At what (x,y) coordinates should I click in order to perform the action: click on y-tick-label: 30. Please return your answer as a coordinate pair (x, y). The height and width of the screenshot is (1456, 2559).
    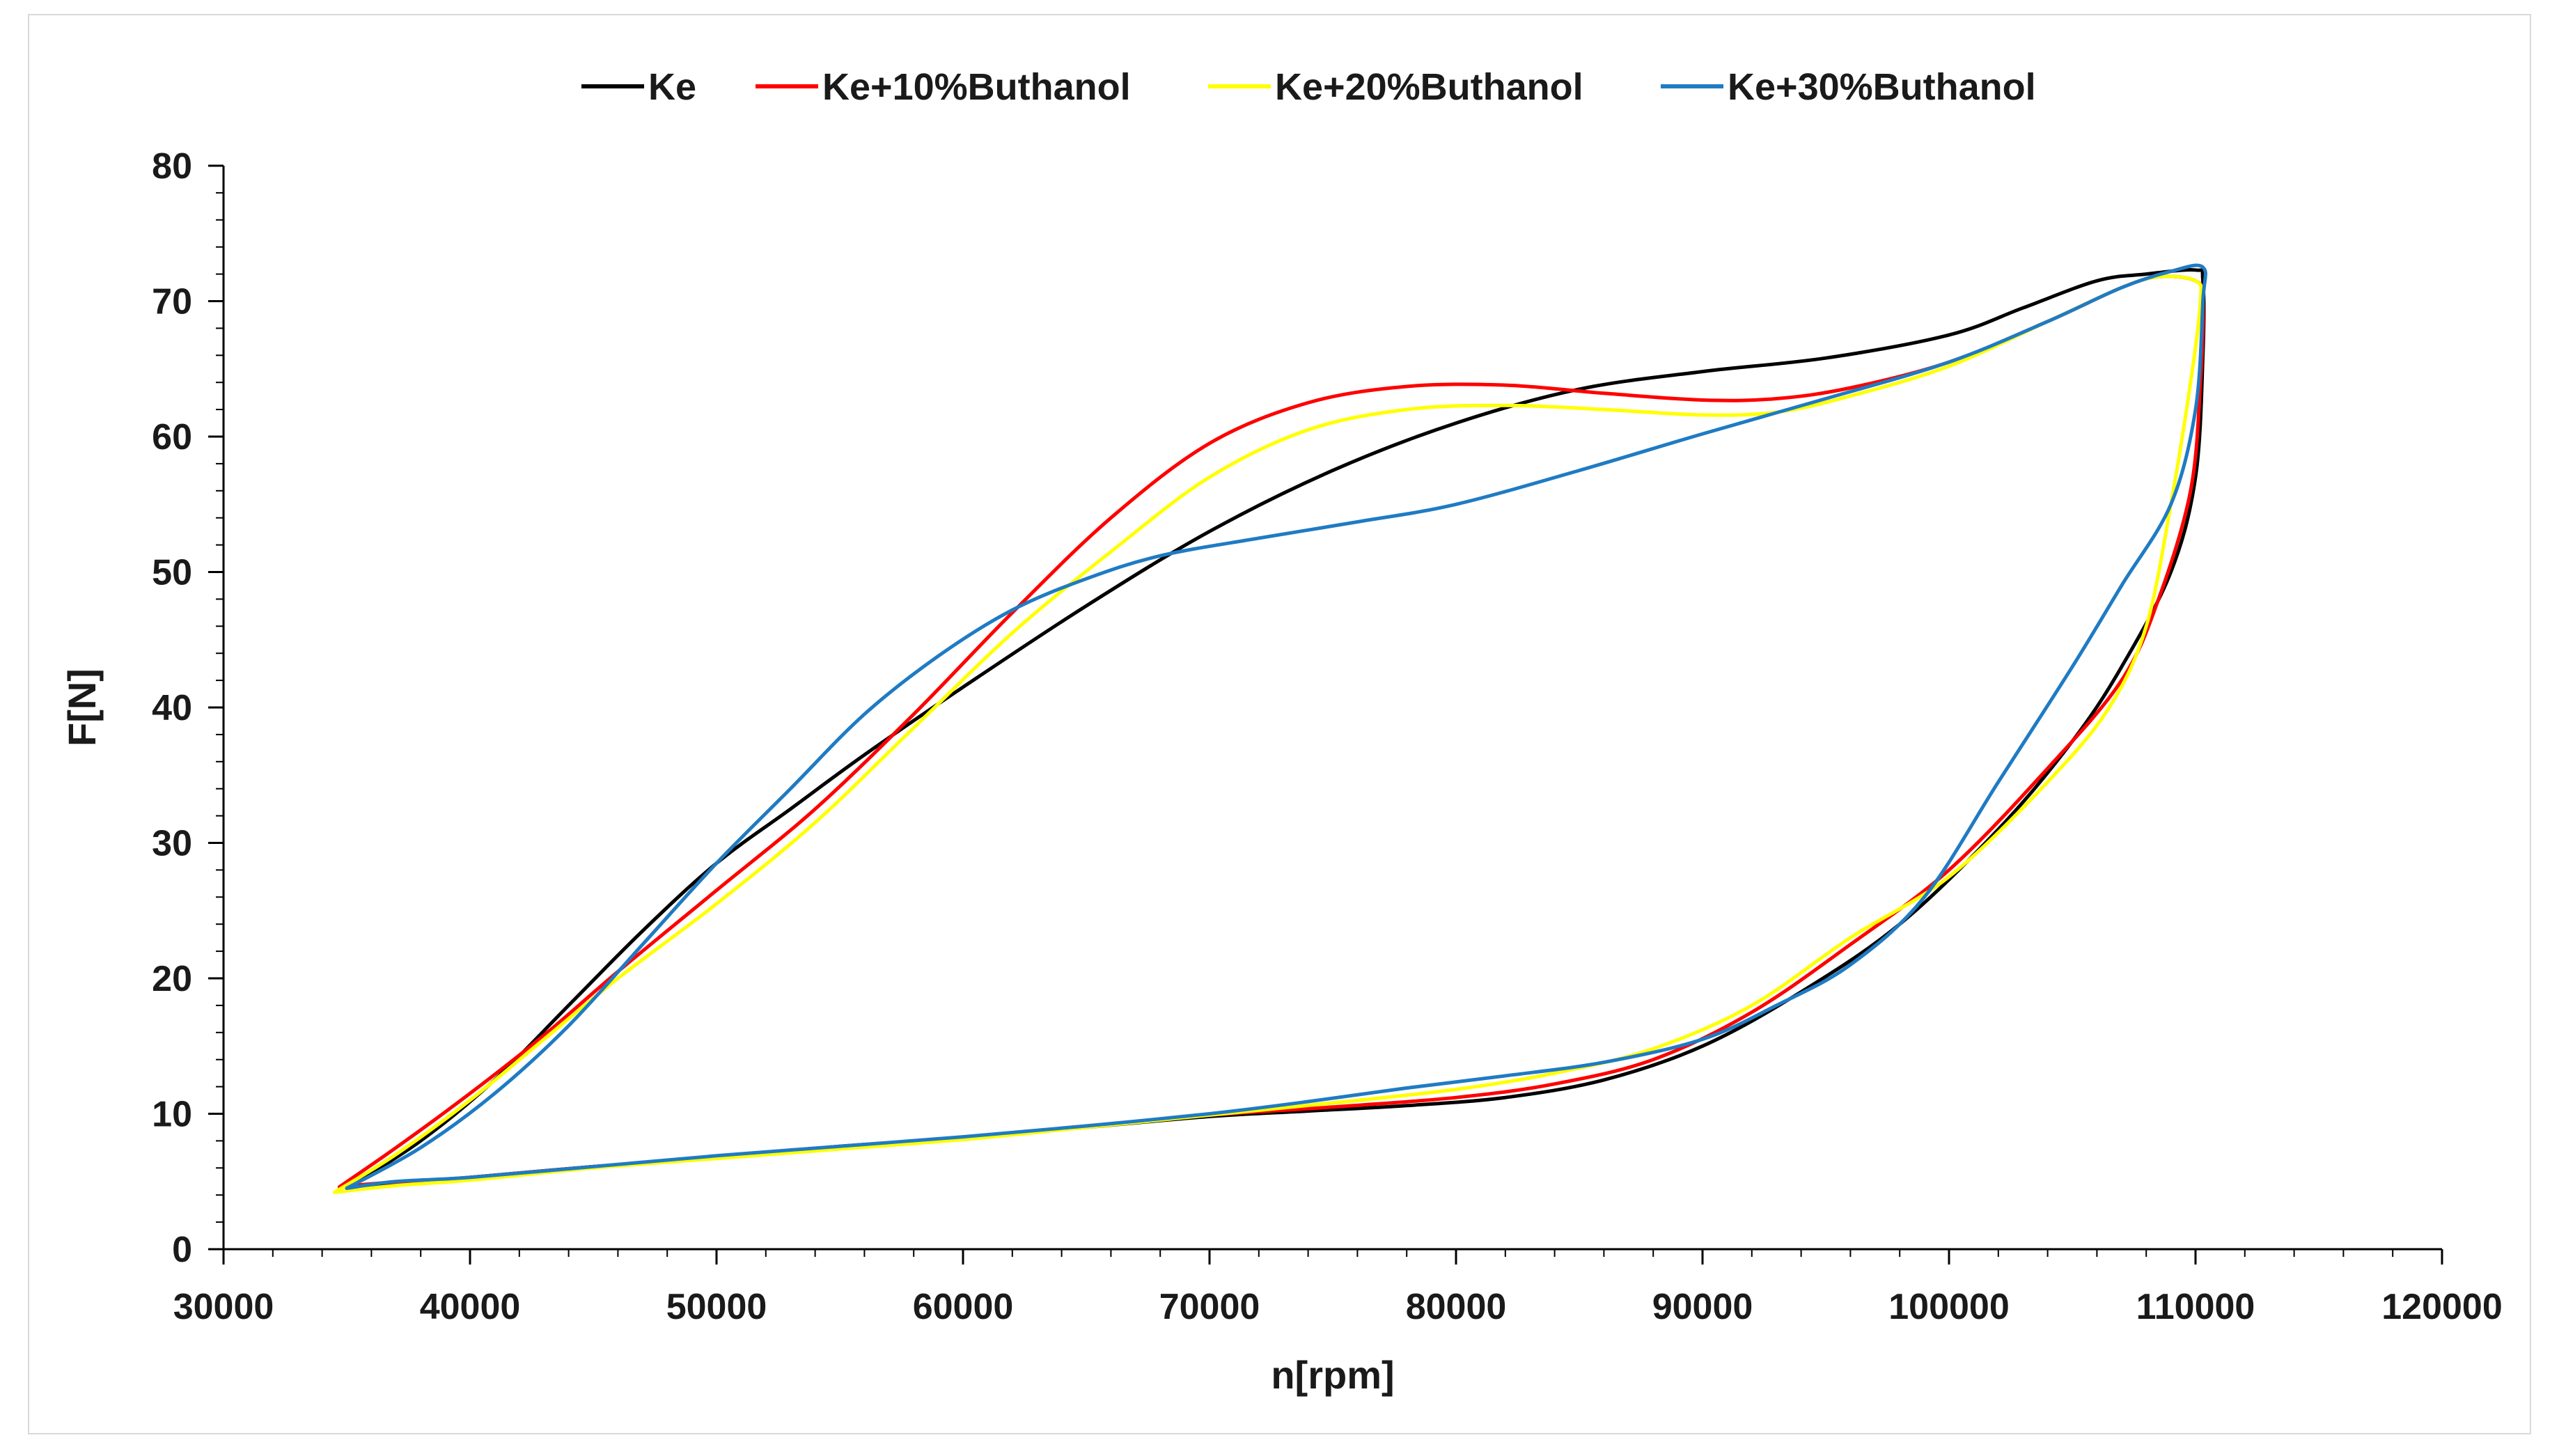
    Looking at the image, I should click on (172, 844).